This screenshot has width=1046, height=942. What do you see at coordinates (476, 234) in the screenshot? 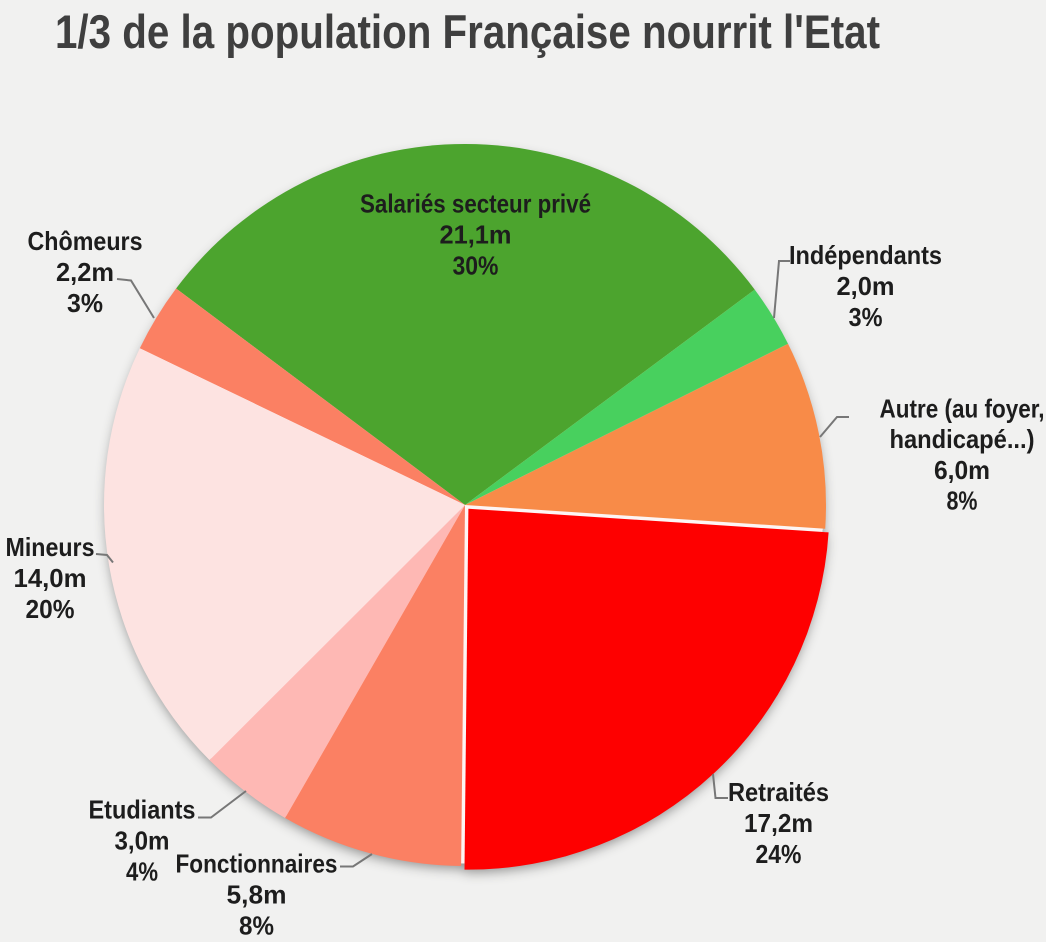
I see `svg-text: 21,1m` at bounding box center [476, 234].